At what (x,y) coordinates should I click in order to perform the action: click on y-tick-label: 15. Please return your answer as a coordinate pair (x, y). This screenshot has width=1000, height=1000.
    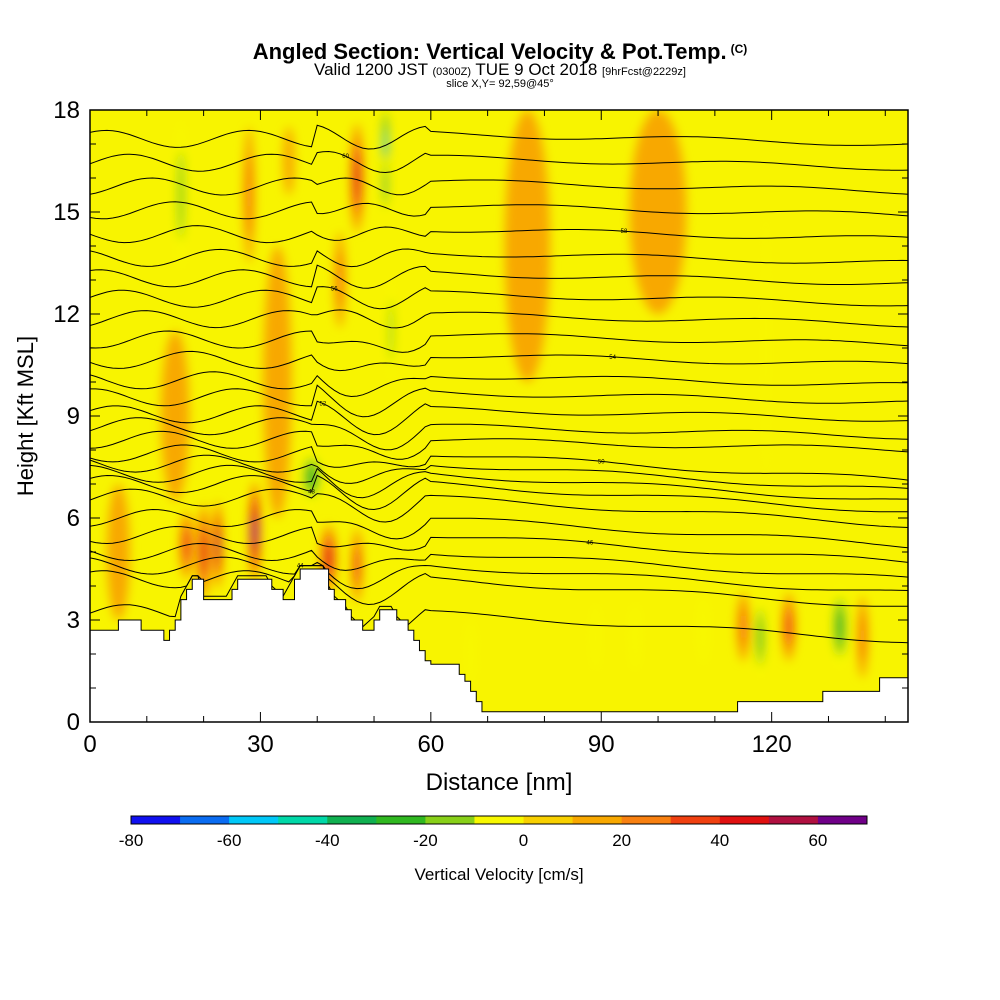
    Looking at the image, I should click on (66, 212).